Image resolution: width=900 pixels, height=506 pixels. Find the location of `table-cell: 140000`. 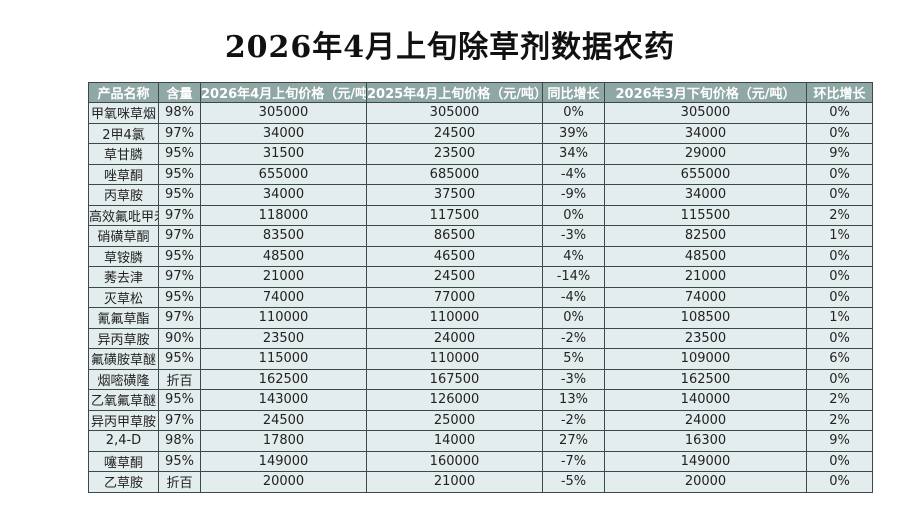

table-cell: 140000 is located at coordinates (705, 400).